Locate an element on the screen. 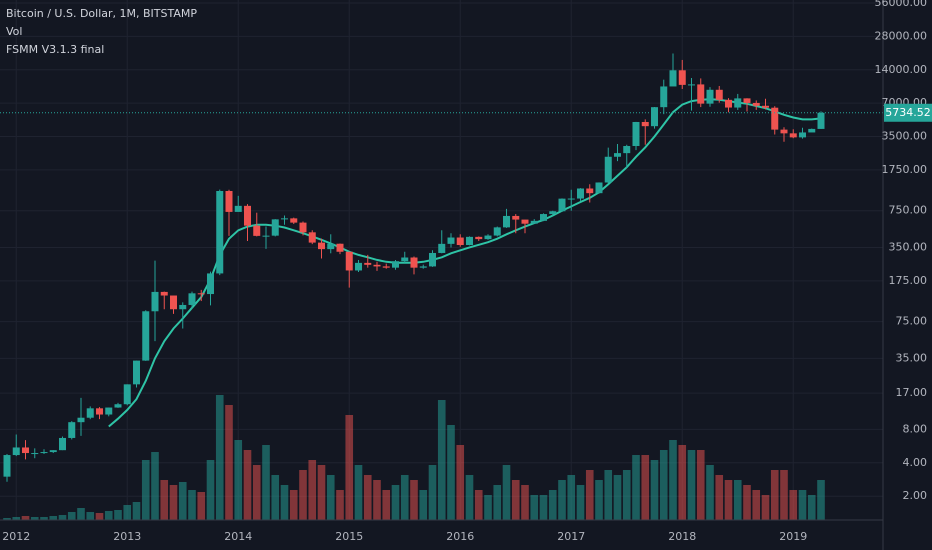 The height and width of the screenshot is (550, 932). y-tick-label: 35.00 is located at coordinates (912, 357).